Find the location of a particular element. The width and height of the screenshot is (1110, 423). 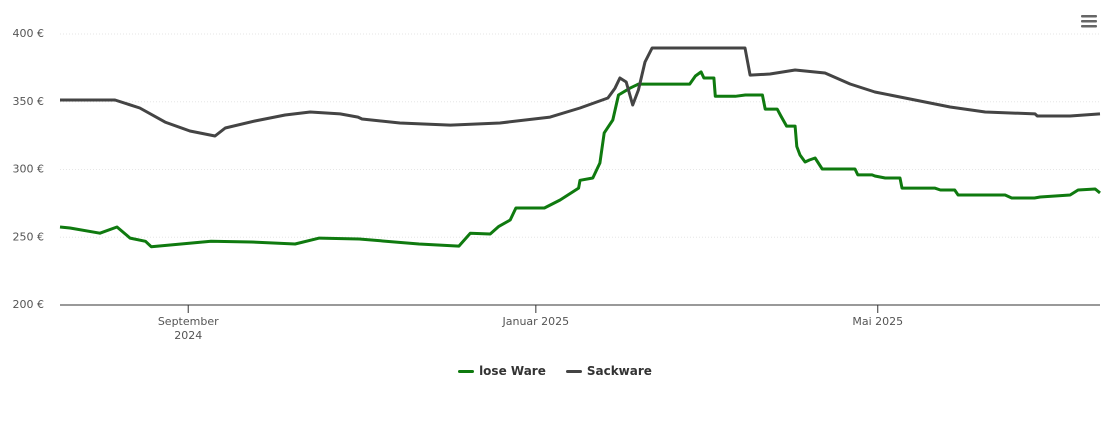

menu-button is located at coordinates (1089, 22).